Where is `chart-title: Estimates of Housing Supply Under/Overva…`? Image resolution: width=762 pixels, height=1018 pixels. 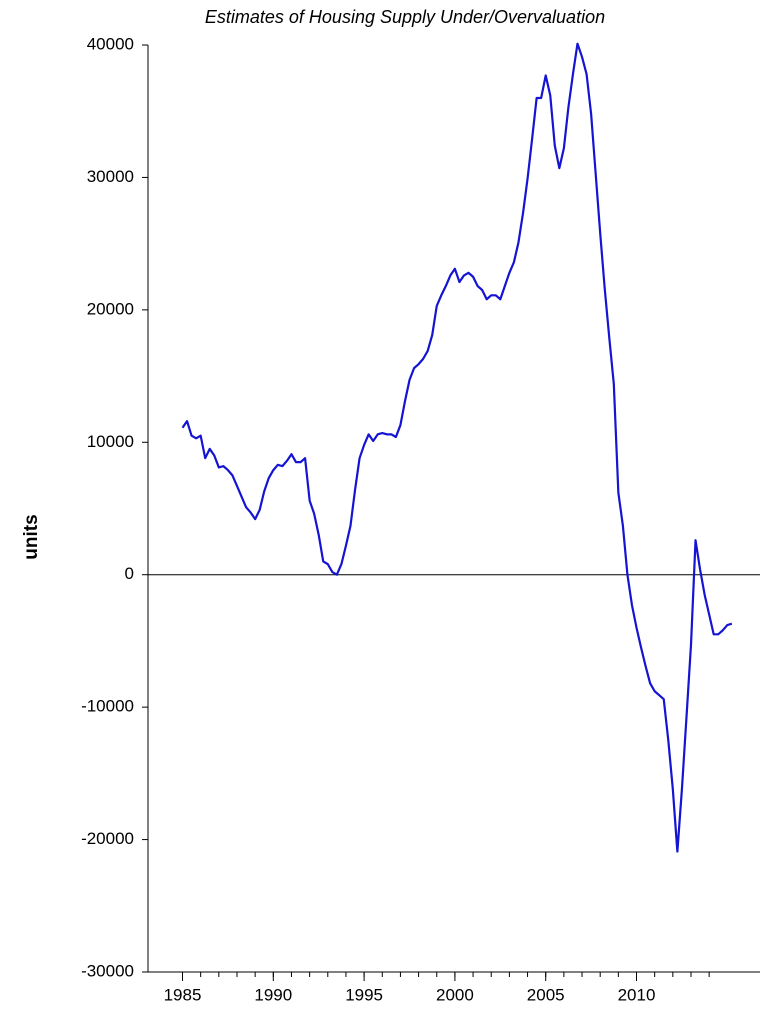 chart-title: Estimates of Housing Supply Under/Overva… is located at coordinates (405, 17).